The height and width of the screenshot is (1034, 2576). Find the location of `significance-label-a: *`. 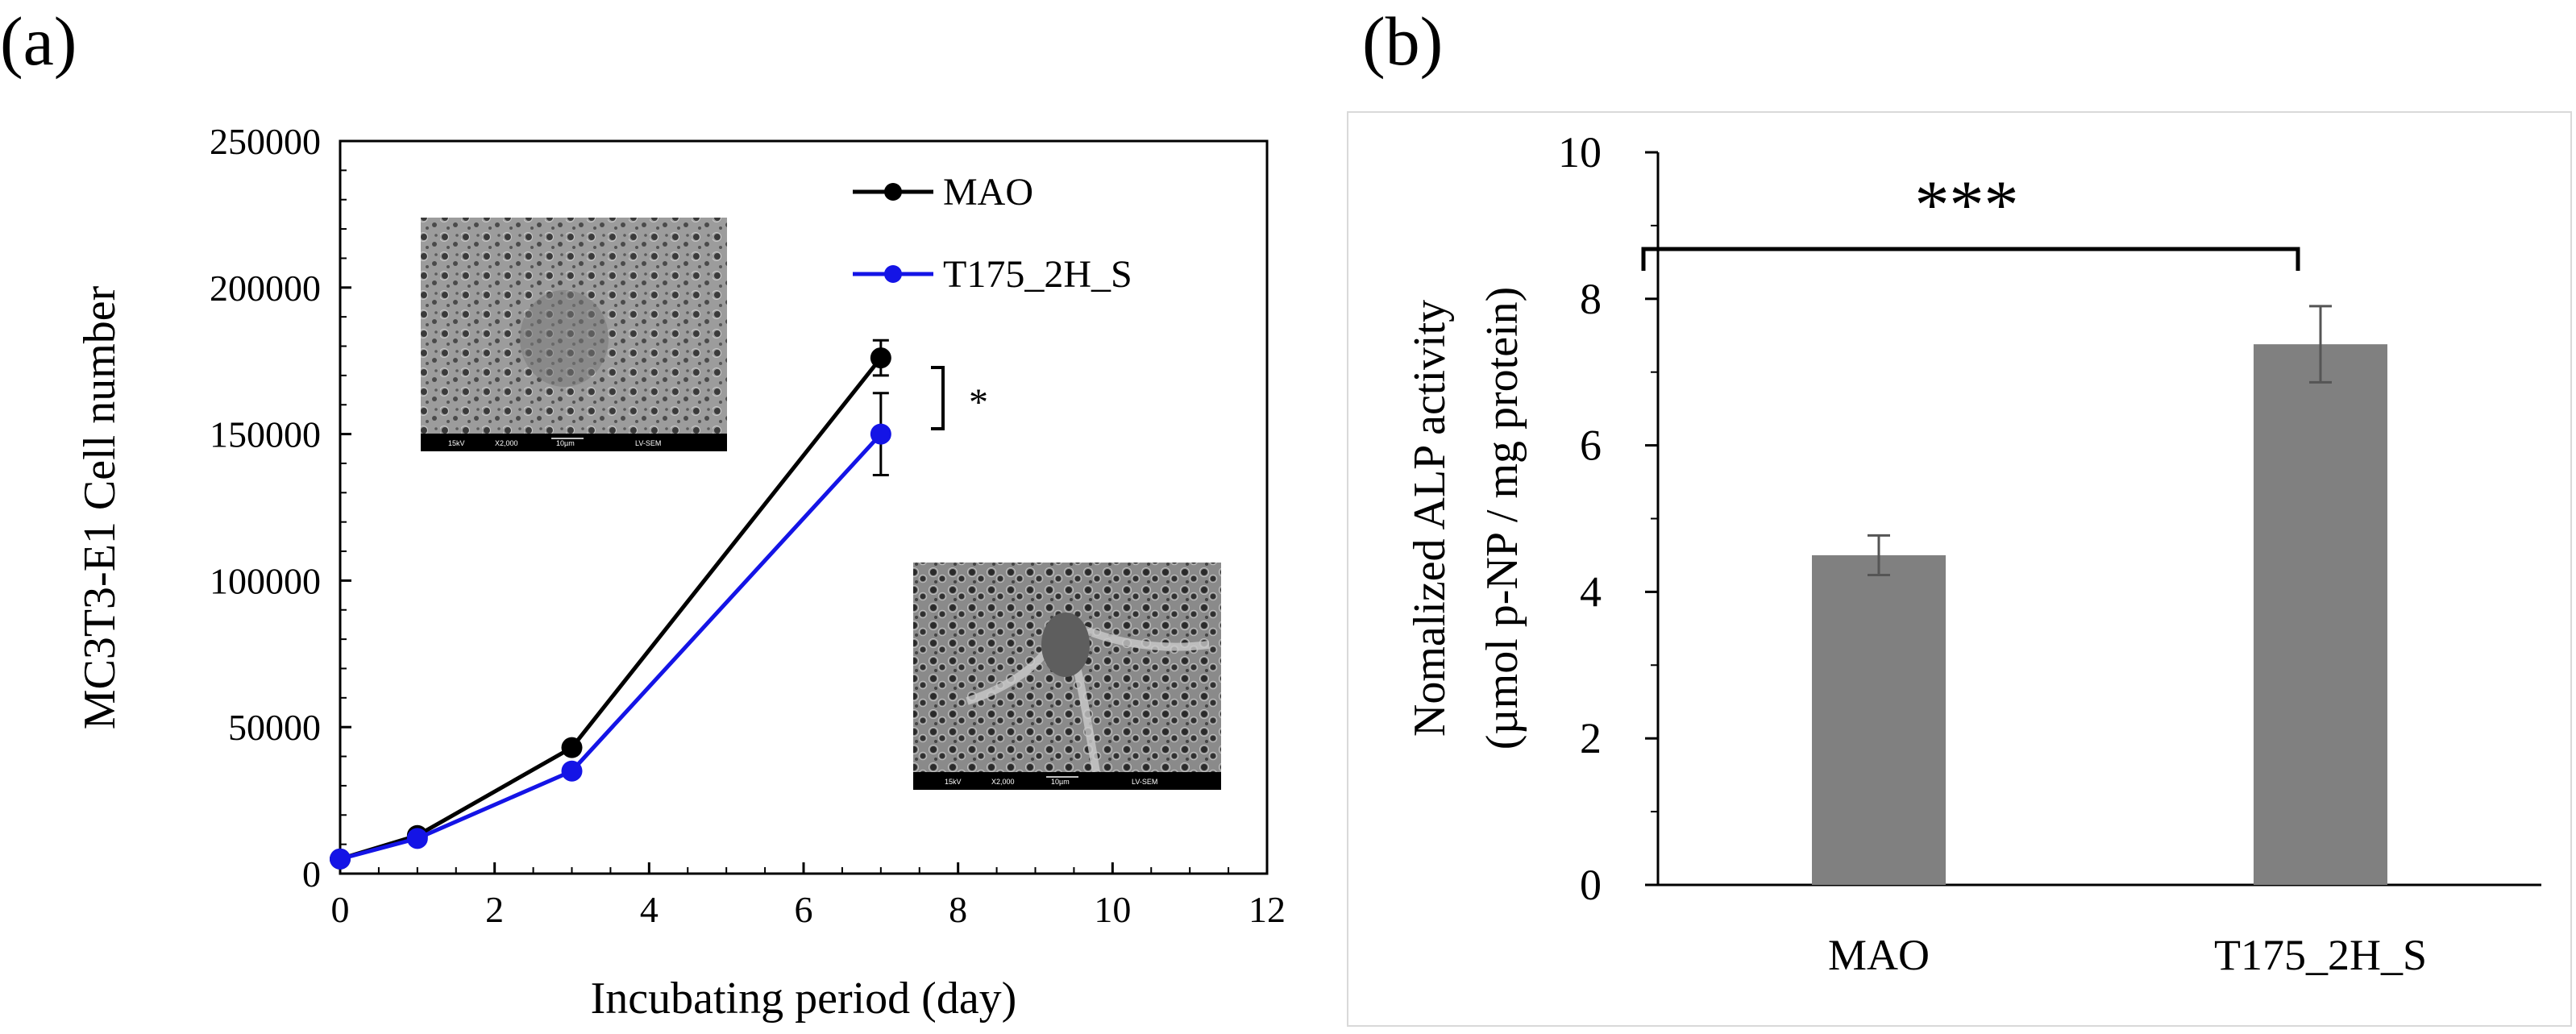

significance-label-a: * is located at coordinates (978, 402).